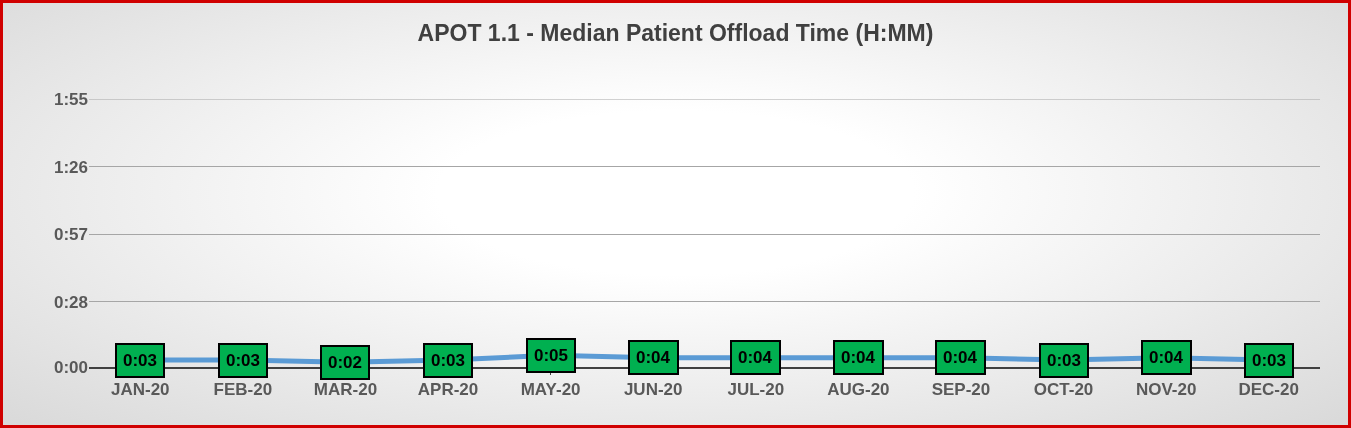 This screenshot has width=1351, height=428. I want to click on x-tick-label: APR-20, so click(448, 390).